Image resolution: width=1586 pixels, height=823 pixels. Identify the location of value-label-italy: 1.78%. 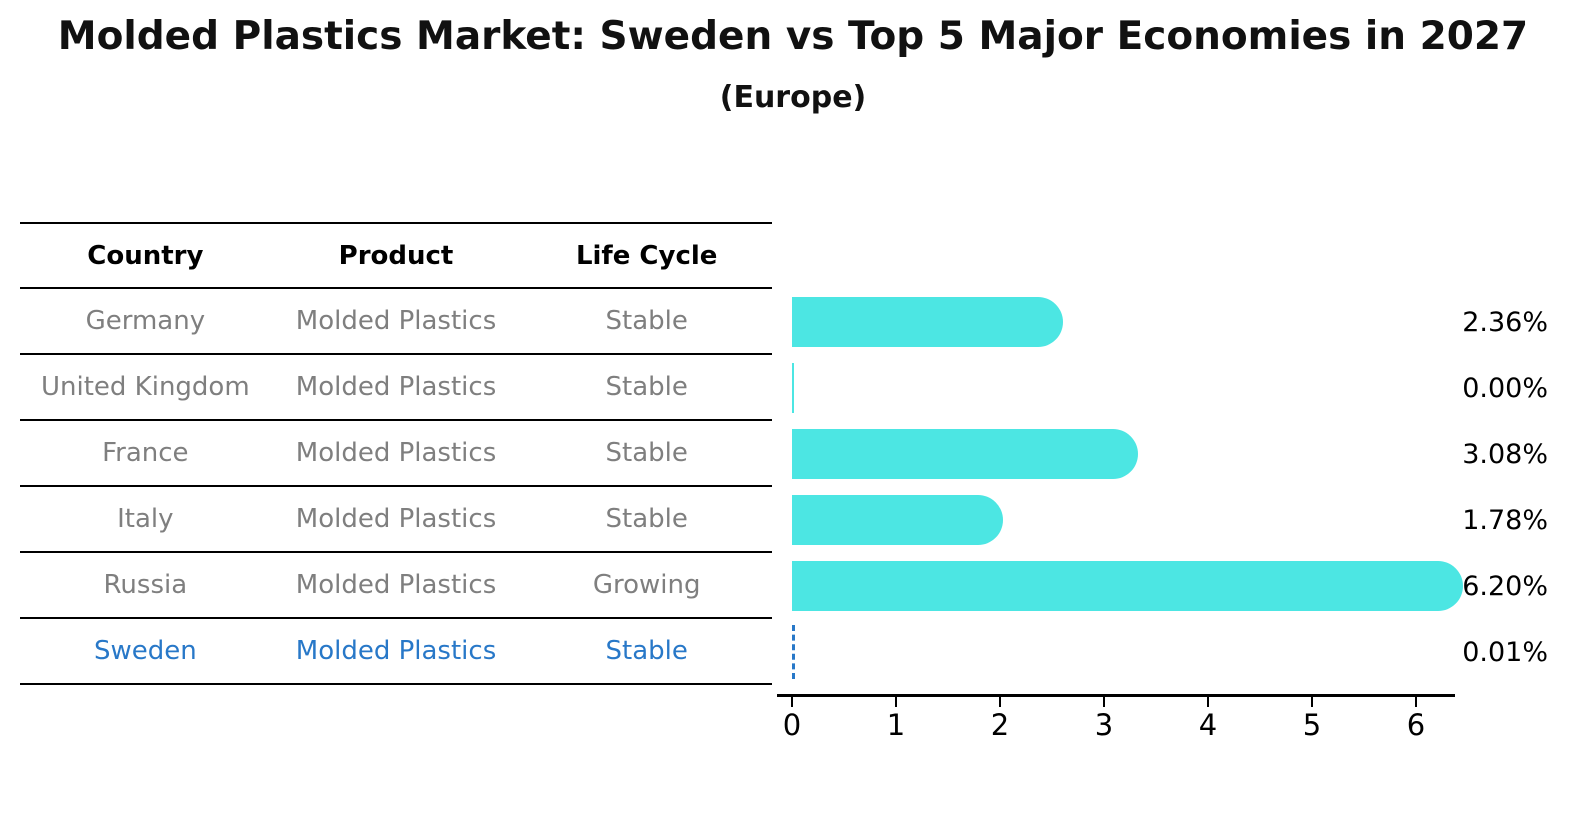
(1505, 520).